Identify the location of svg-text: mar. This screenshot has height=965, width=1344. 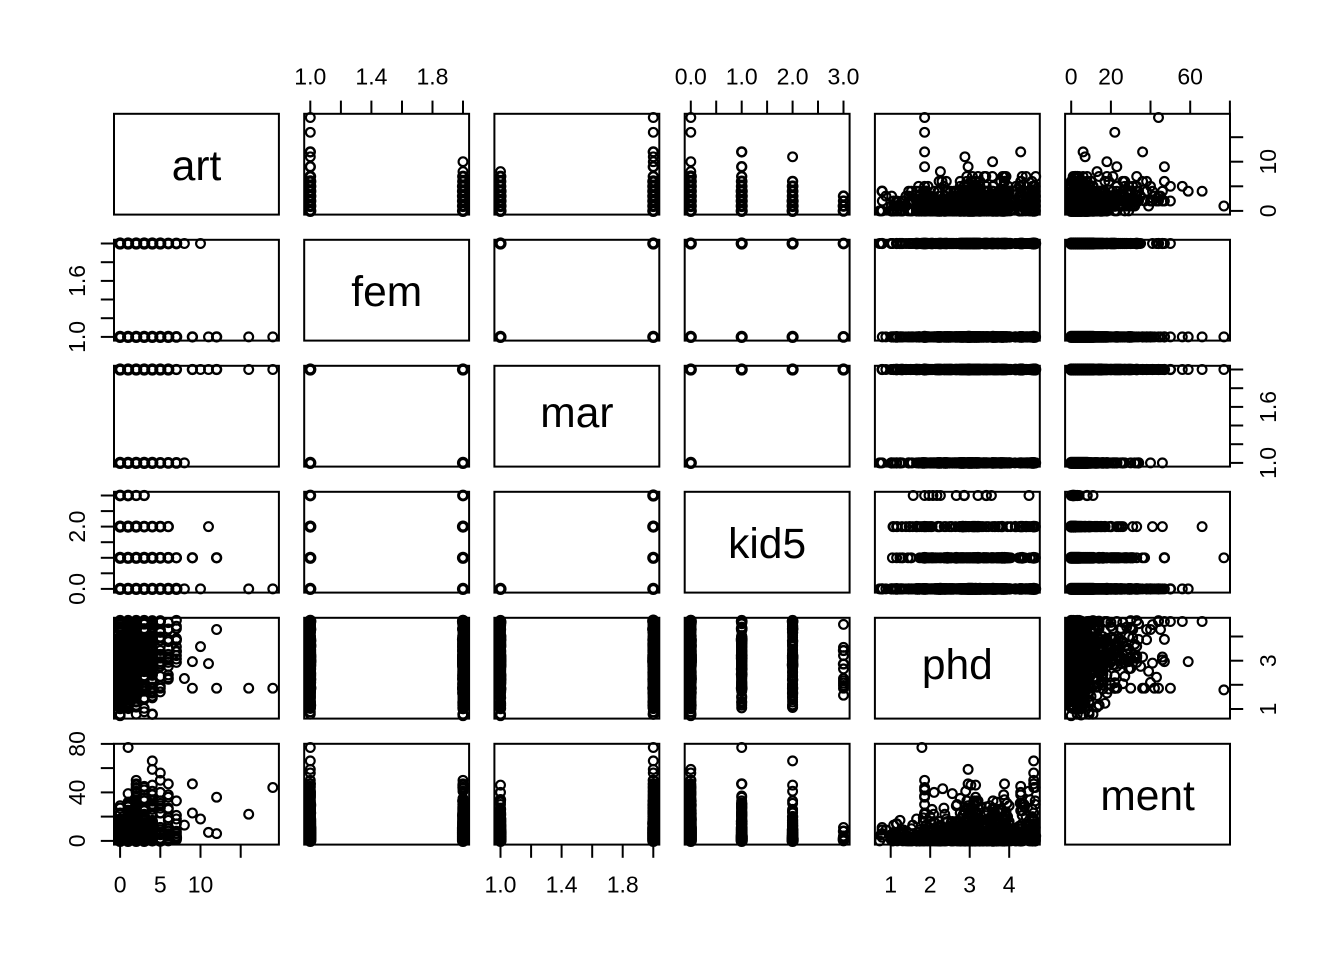
(576, 413).